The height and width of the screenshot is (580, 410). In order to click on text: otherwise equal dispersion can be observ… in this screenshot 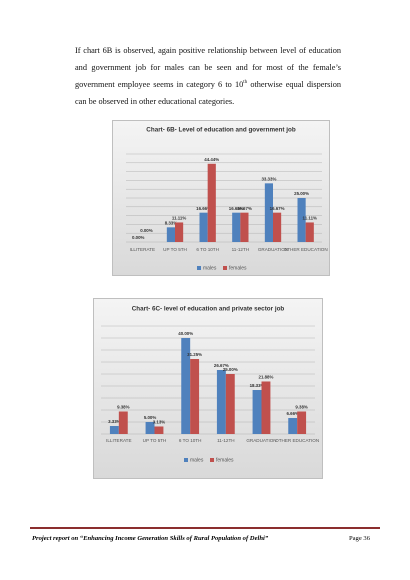, I will do `click(208, 93)`.